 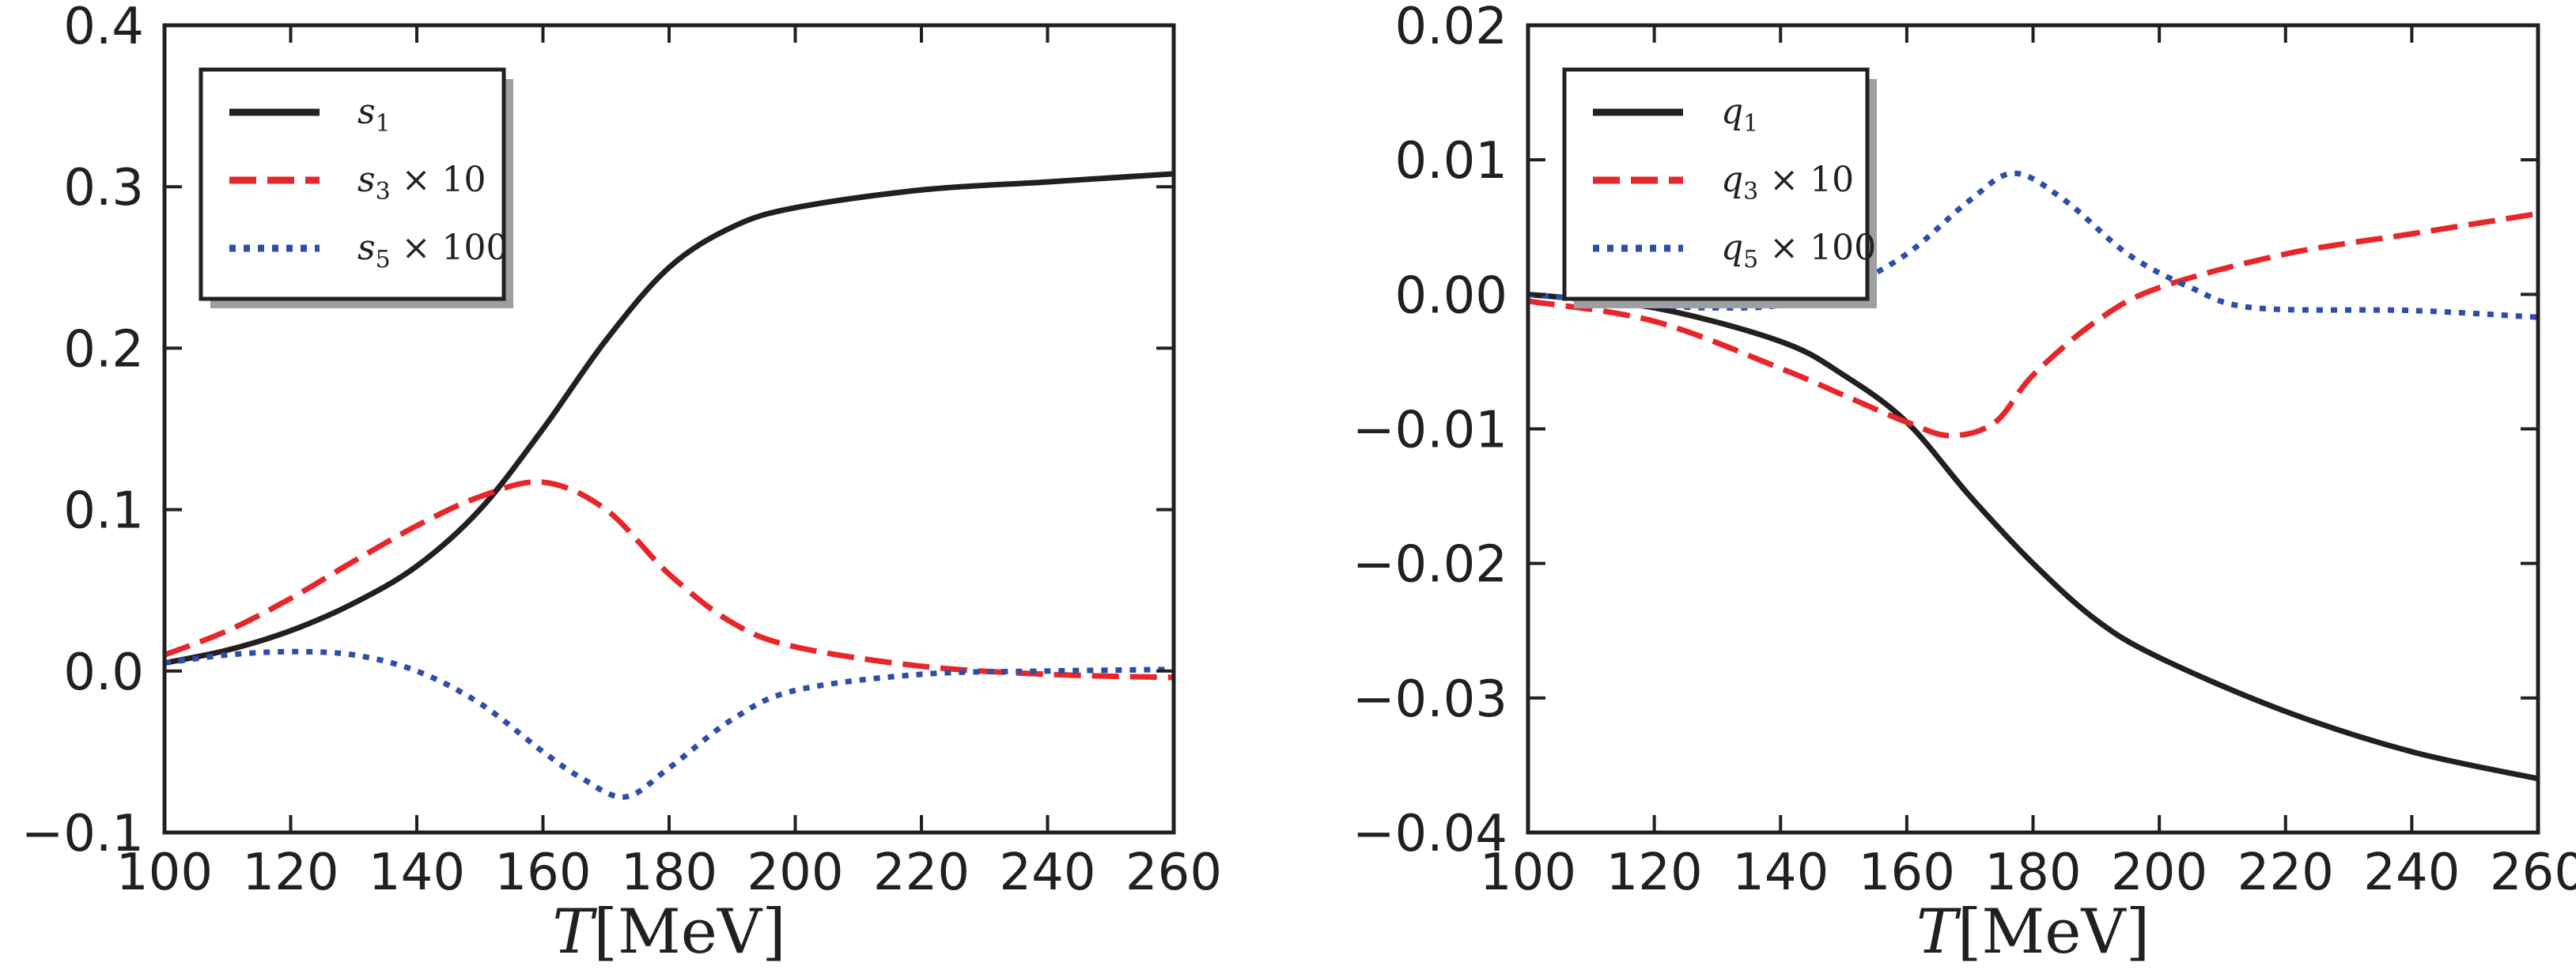 I want to click on legend-entry-label: q3 × 10, so click(x=1788, y=183).